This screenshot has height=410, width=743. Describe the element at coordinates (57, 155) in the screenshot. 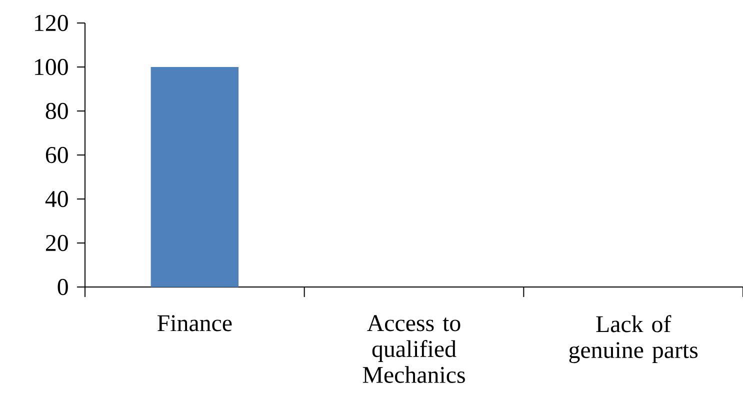

I see `y-tick-label: 60` at that location.